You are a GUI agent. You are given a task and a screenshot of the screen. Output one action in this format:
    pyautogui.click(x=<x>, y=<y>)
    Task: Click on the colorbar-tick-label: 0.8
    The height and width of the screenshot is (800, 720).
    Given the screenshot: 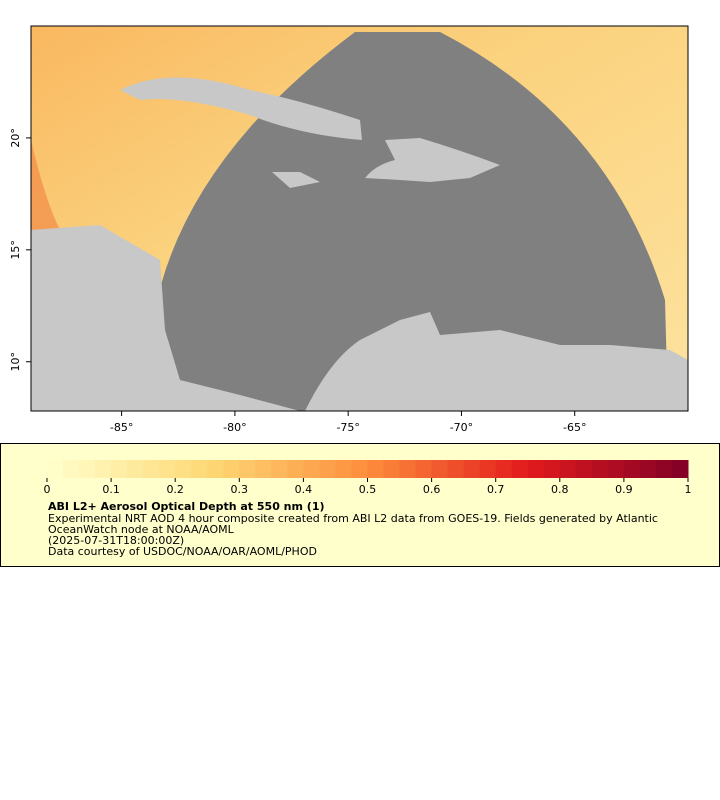 What is the action you would take?
    pyautogui.click(x=560, y=489)
    